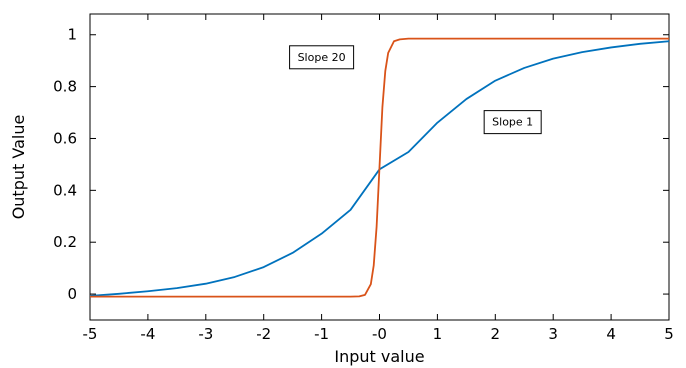 The width and height of the screenshot is (686, 368). I want to click on y-axis-title: Output Value, so click(18, 167).